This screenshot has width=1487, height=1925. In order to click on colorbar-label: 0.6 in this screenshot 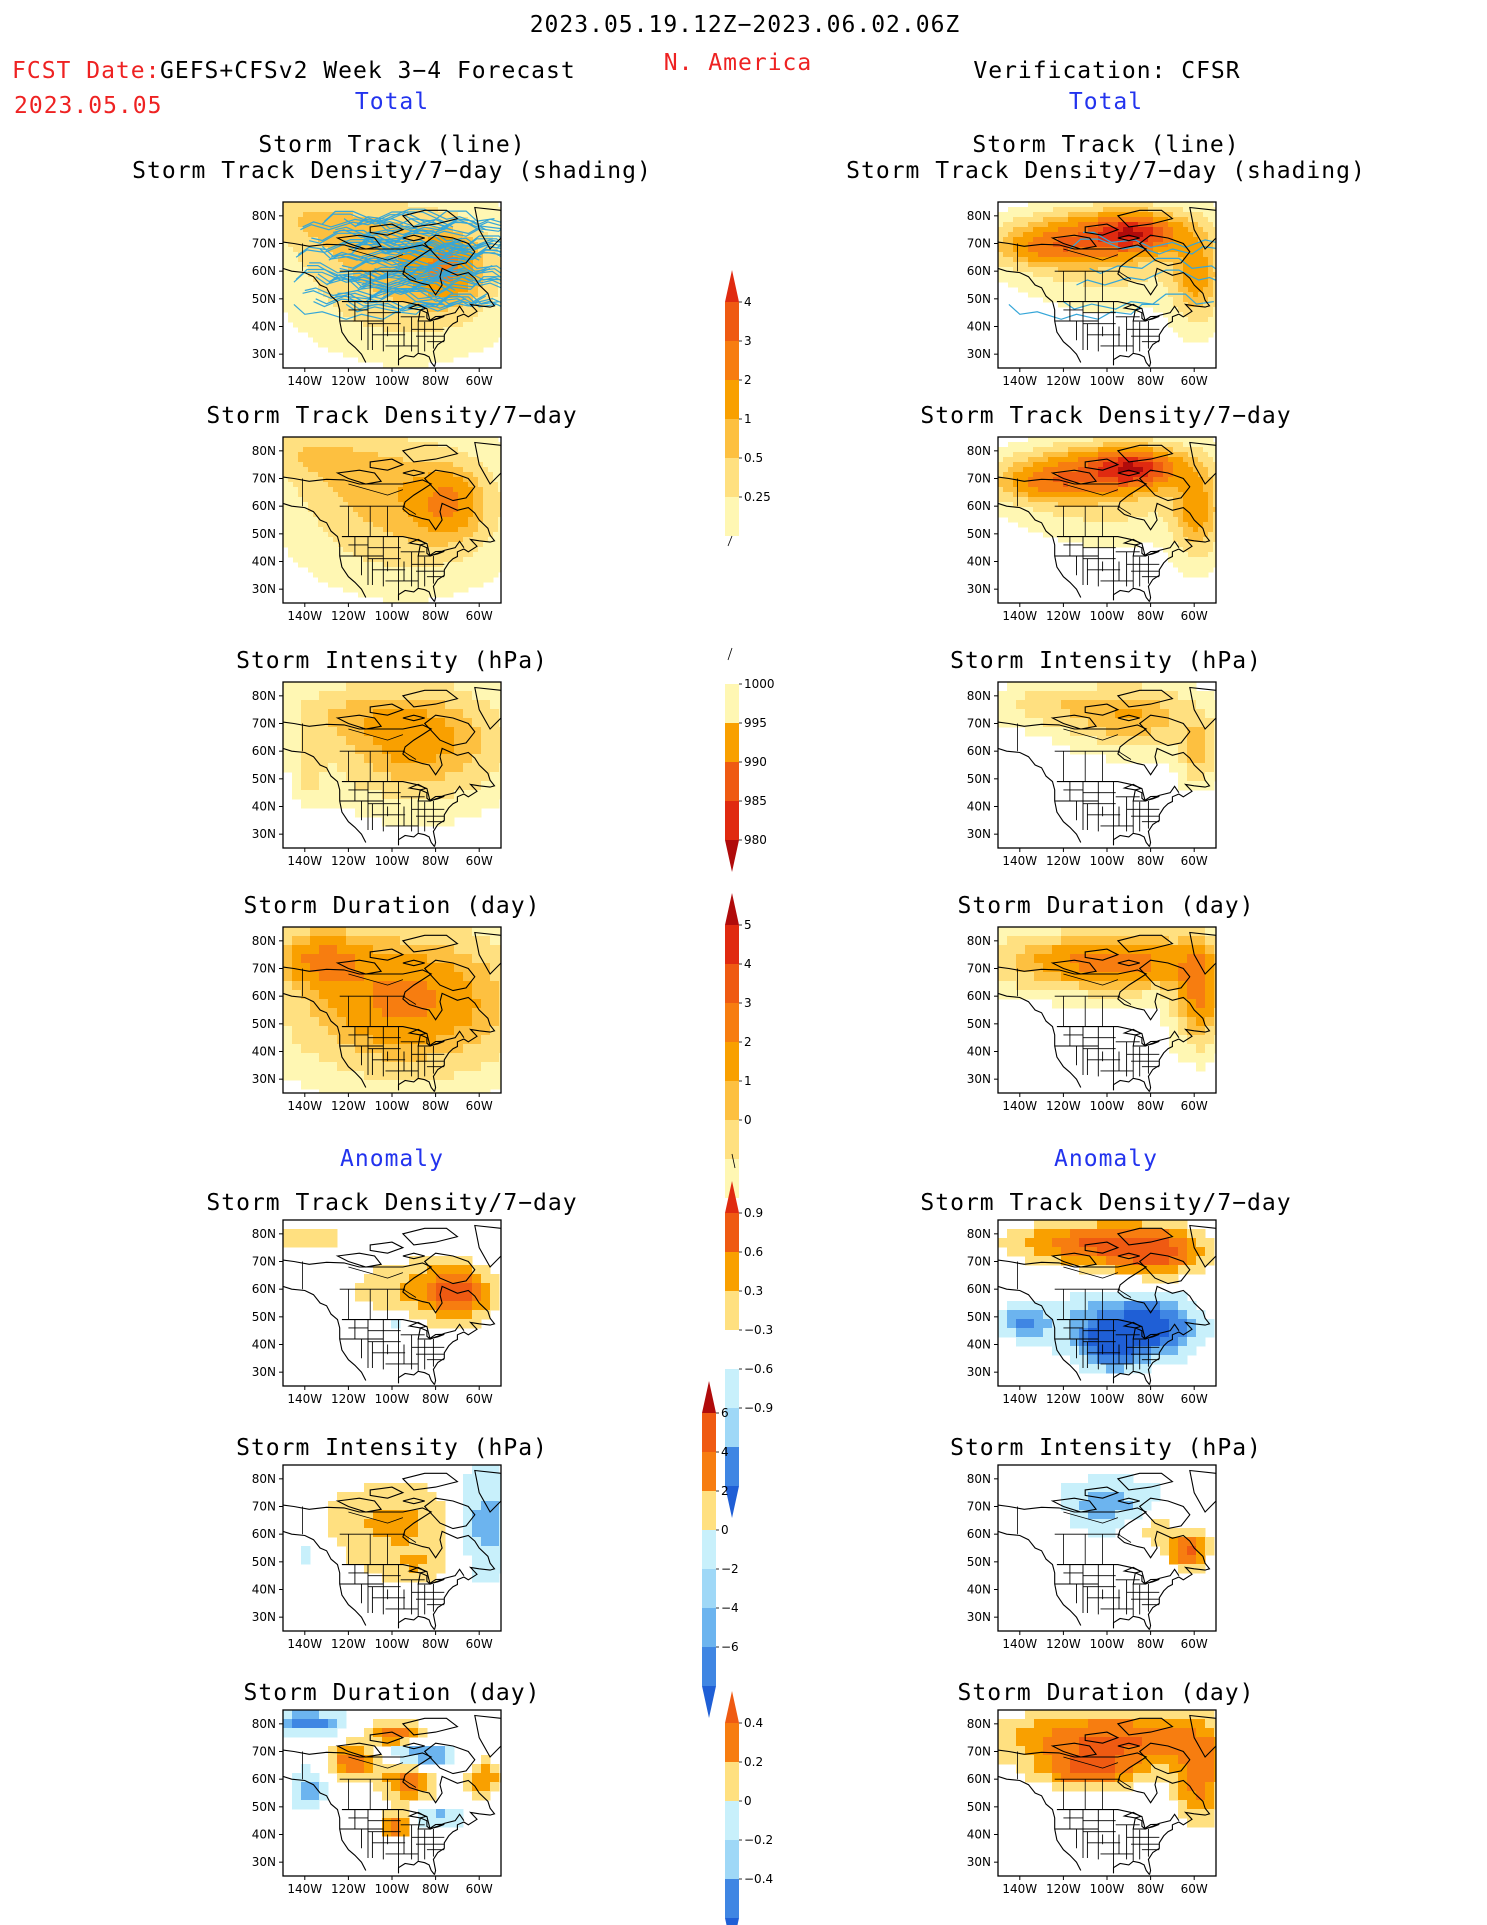, I will do `click(753, 1252)`.